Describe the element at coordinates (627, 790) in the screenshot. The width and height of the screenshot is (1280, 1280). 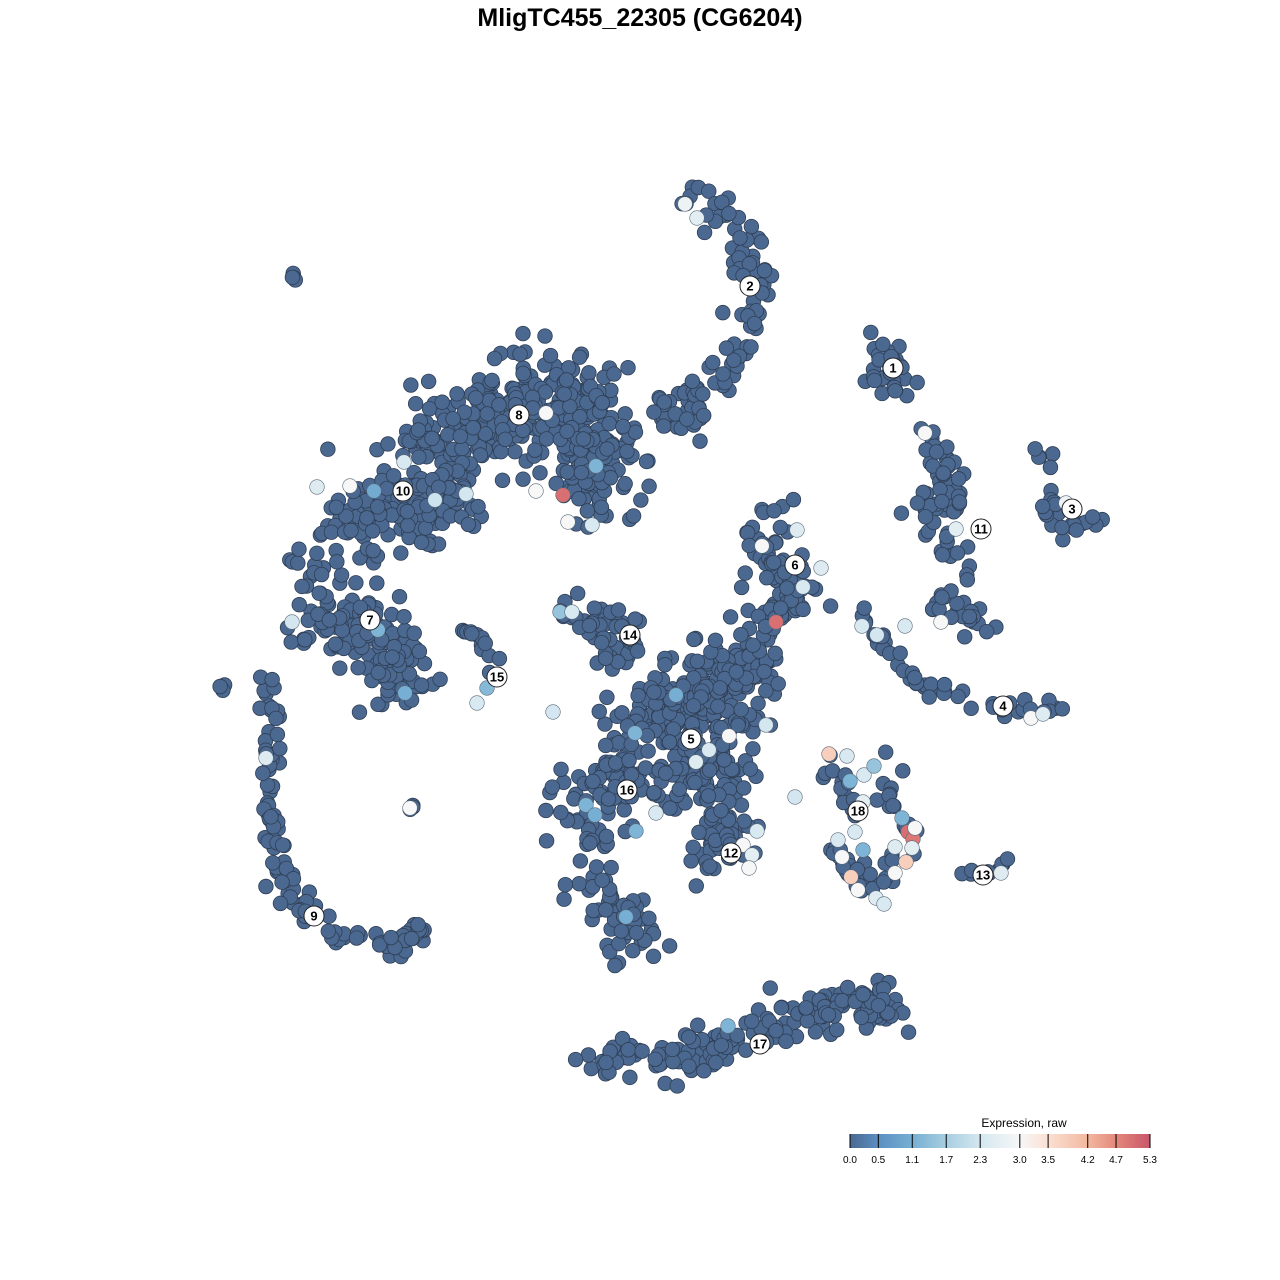
I see `cluster-label-16: 16` at that location.